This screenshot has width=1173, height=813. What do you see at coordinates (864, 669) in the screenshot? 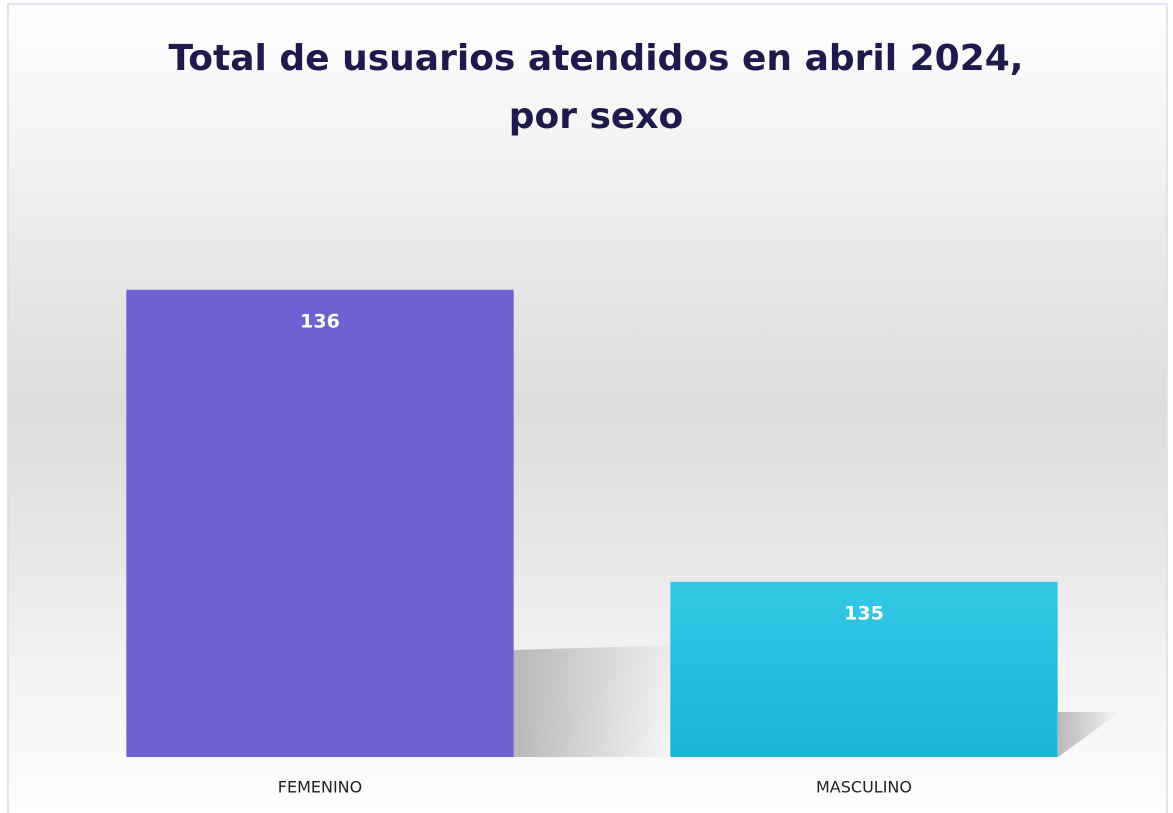
I see `bar` at bounding box center [864, 669].